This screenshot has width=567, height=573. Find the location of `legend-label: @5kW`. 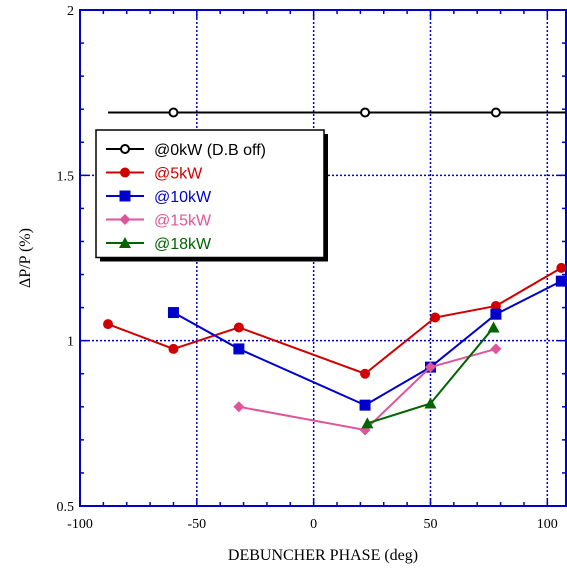

legend-label: @5kW is located at coordinates (178, 174).